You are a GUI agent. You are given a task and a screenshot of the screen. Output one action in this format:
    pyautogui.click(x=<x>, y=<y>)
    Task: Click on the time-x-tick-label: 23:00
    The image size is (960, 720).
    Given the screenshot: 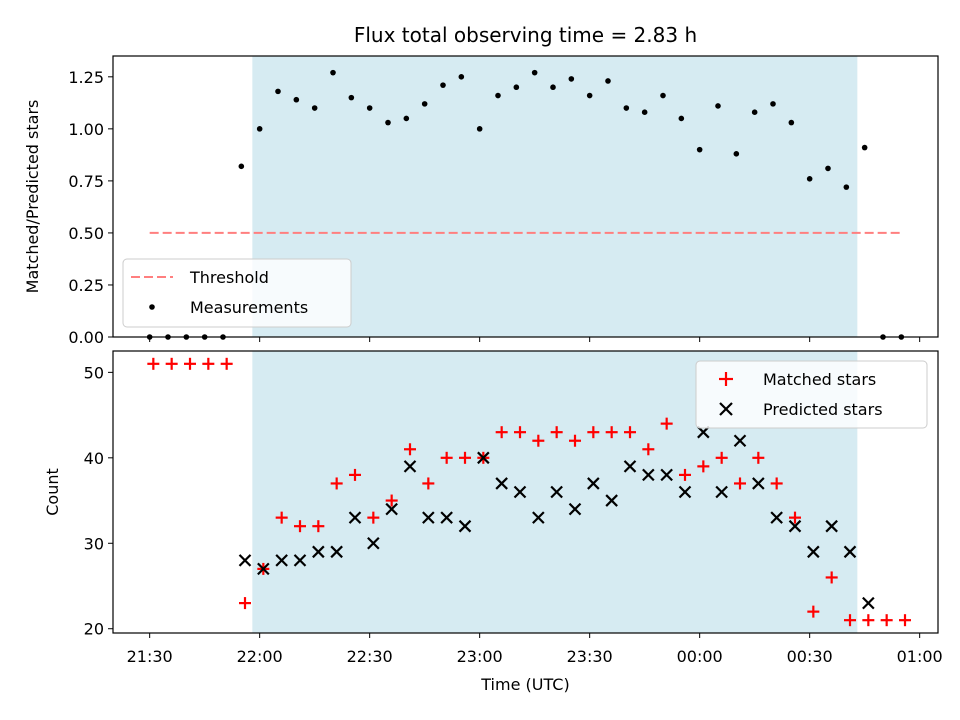 What is the action you would take?
    pyautogui.click(x=480, y=656)
    